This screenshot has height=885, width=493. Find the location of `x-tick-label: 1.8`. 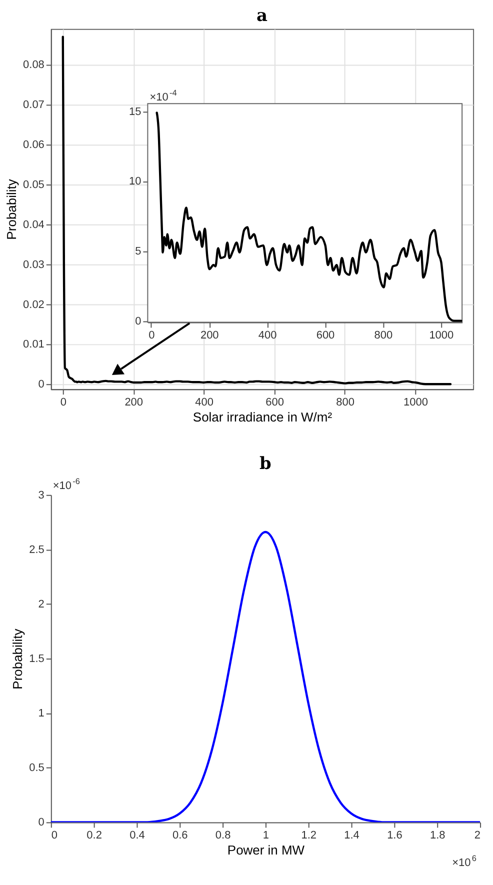

x-tick-label: 1.8 is located at coordinates (438, 836).